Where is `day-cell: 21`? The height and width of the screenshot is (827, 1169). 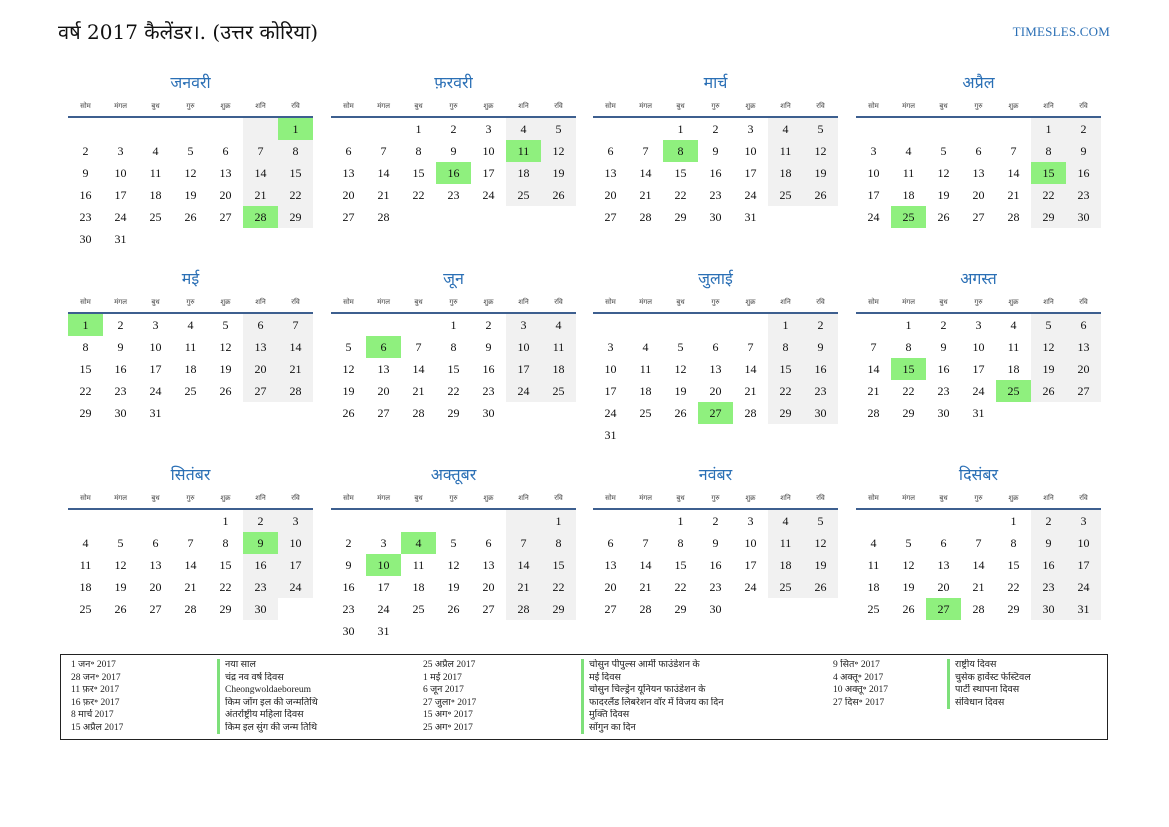
day-cell: 21 is located at coordinates (295, 369).